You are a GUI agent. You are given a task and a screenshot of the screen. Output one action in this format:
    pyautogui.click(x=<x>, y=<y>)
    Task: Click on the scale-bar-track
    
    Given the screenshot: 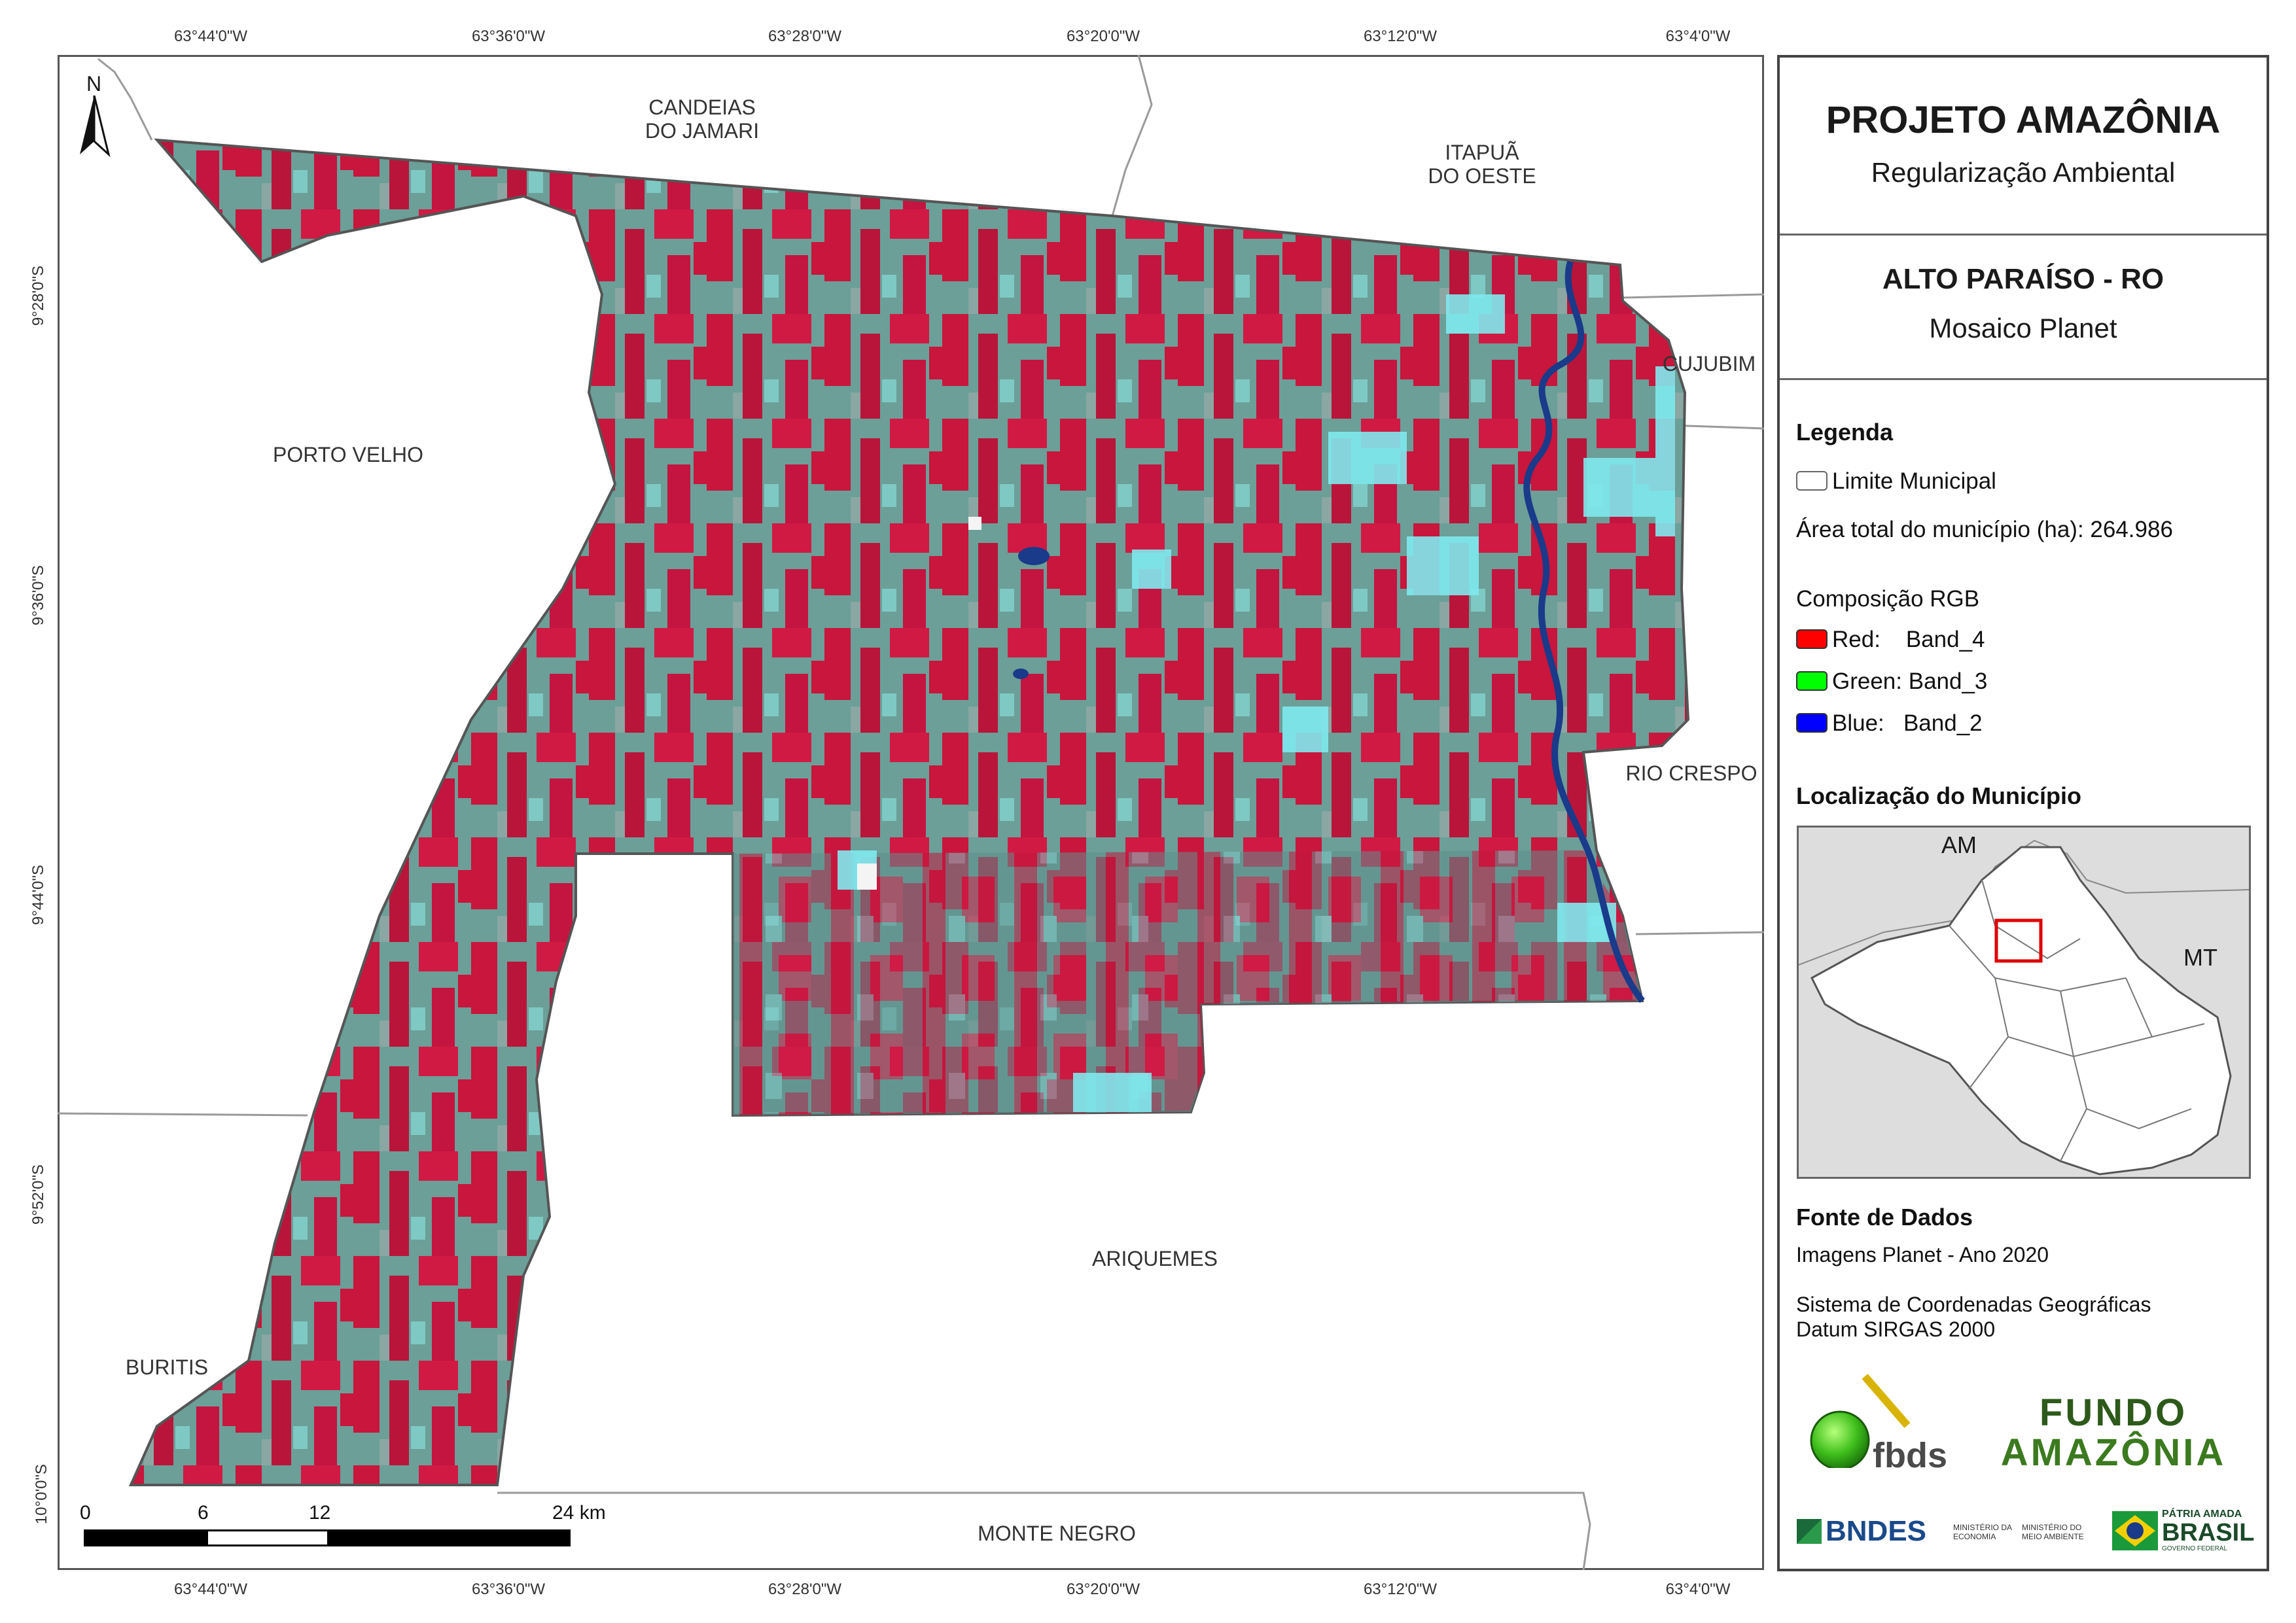 What is the action you would take?
    pyautogui.click(x=328, y=1538)
    